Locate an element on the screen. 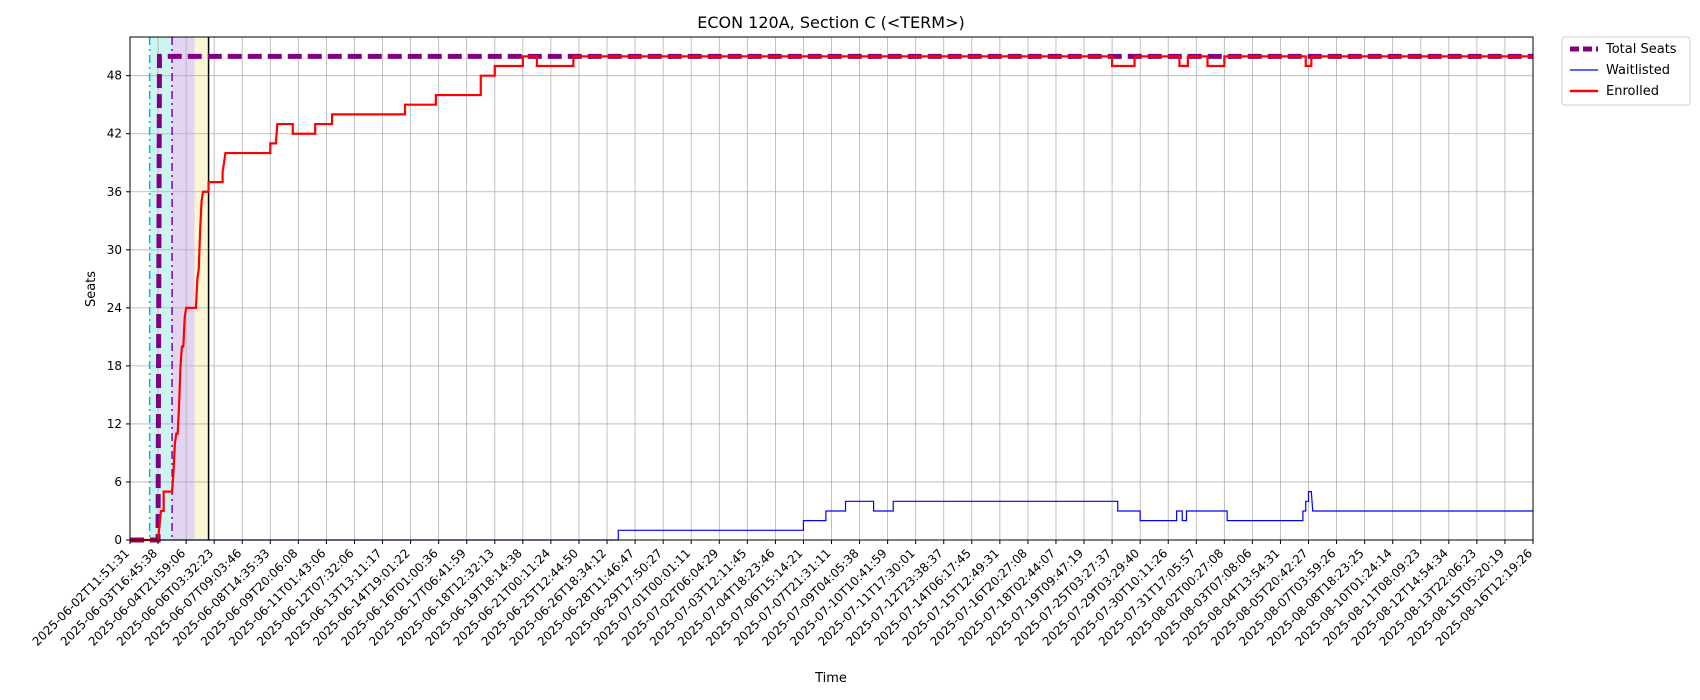 The image size is (1700, 700). legend: Total Seats Waitlisted Enrolled is located at coordinates (1626, 71).